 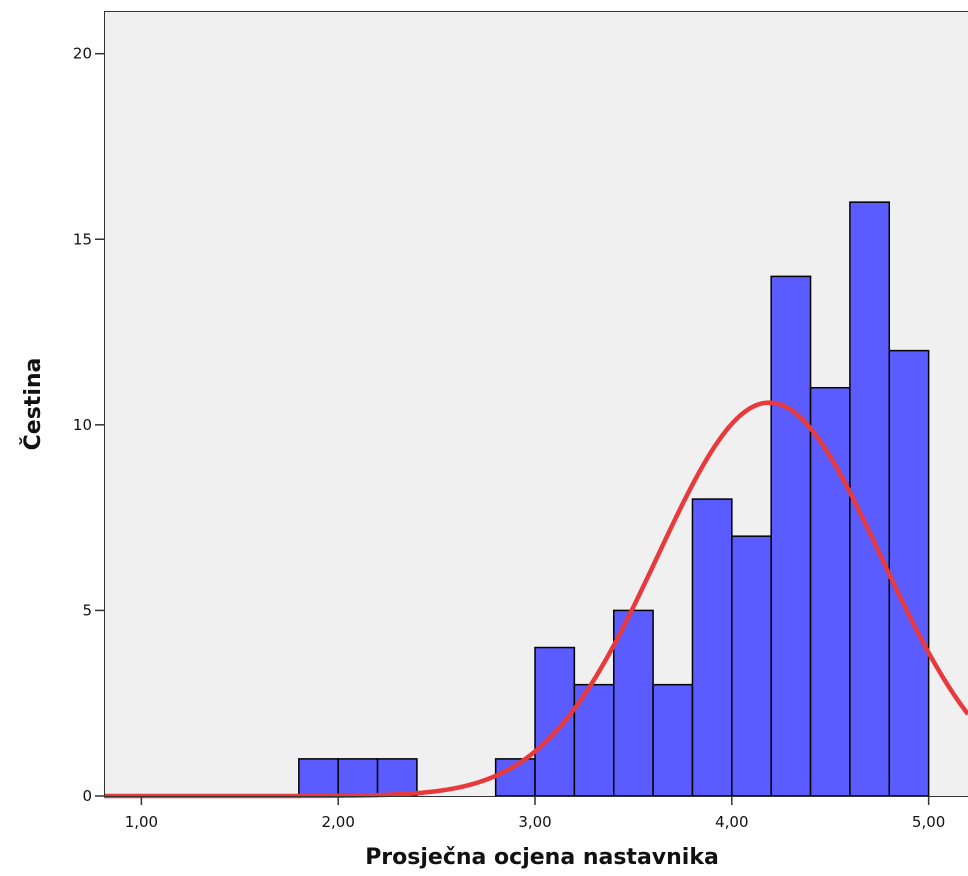 I want to click on y-tick-label-5: 20, so click(x=82, y=54).